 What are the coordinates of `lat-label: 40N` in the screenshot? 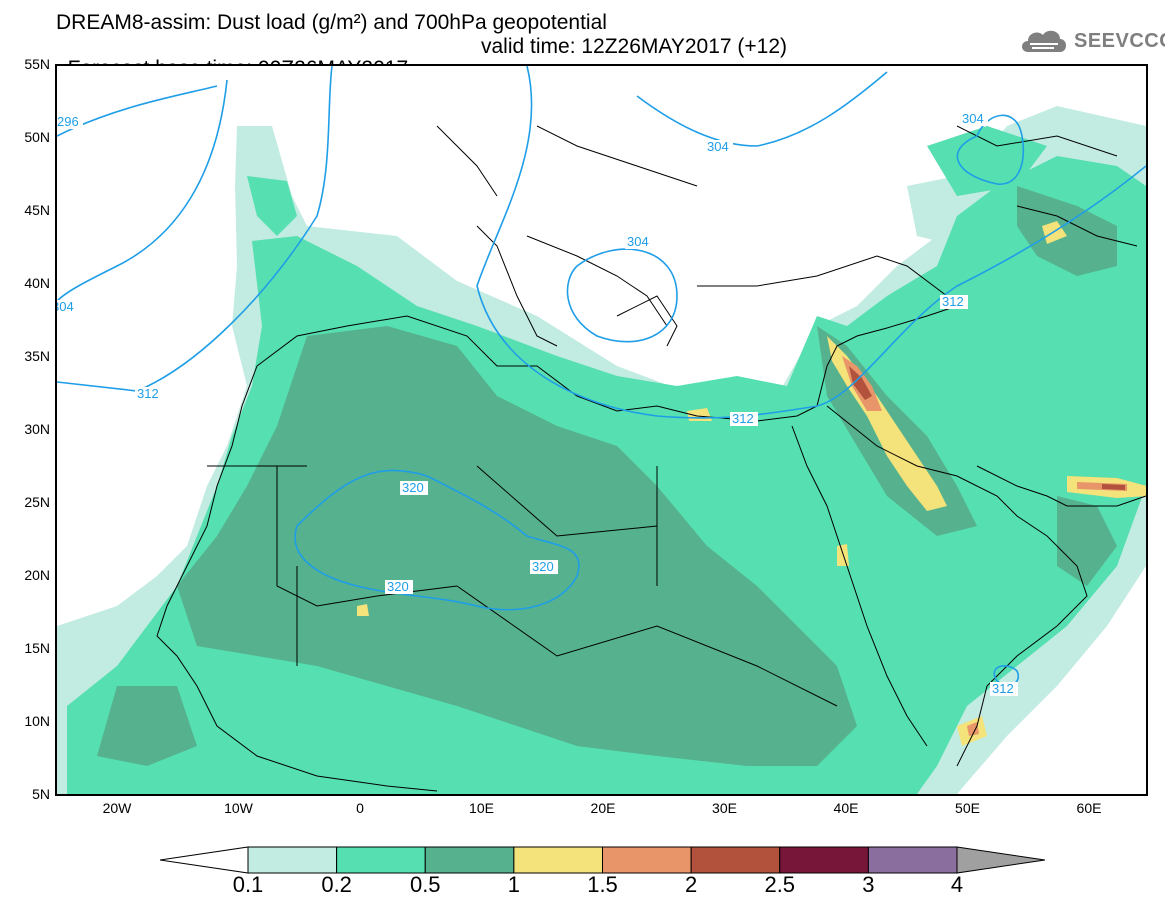 It's located at (37, 283).